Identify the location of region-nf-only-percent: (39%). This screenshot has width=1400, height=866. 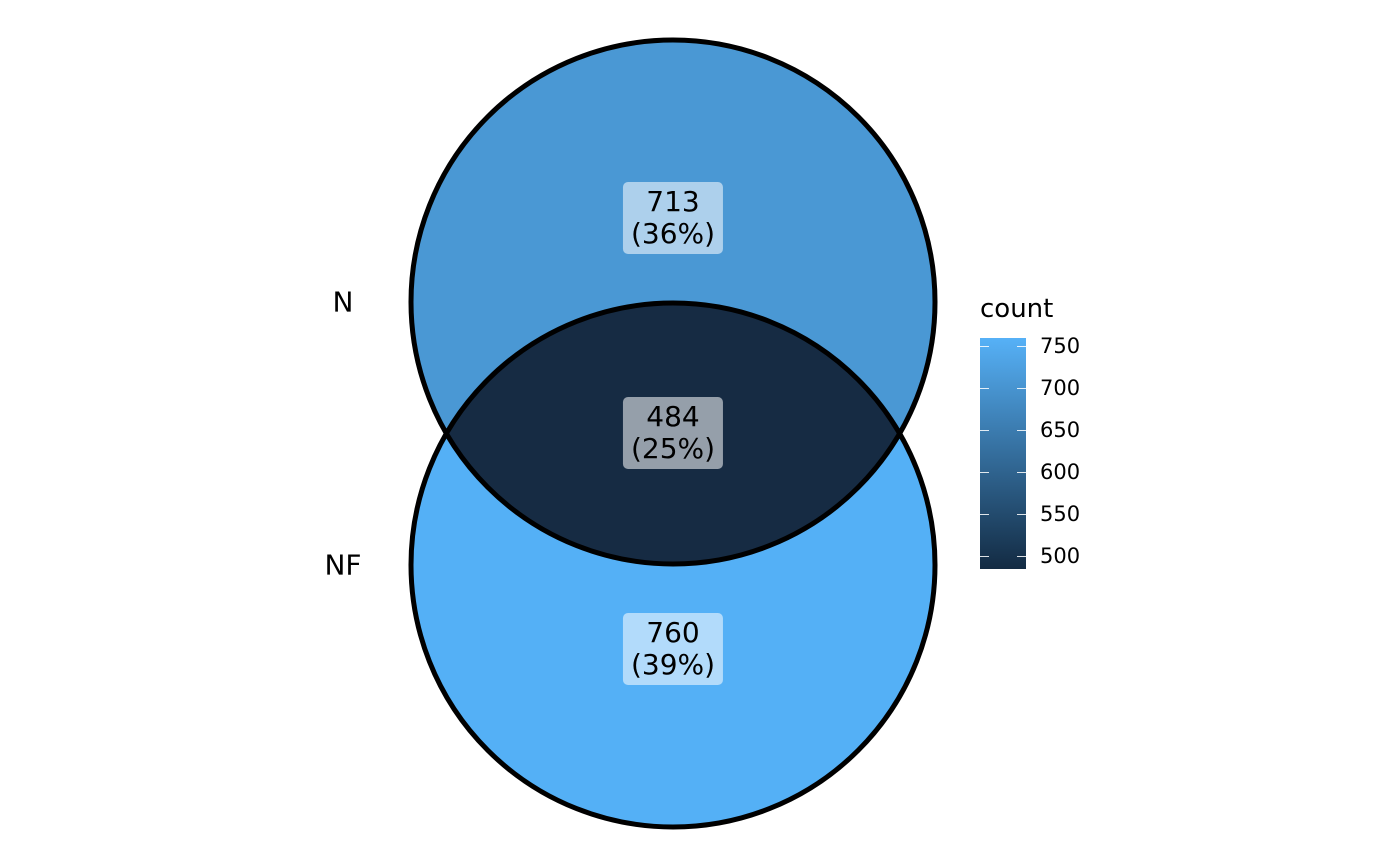
(673, 664).